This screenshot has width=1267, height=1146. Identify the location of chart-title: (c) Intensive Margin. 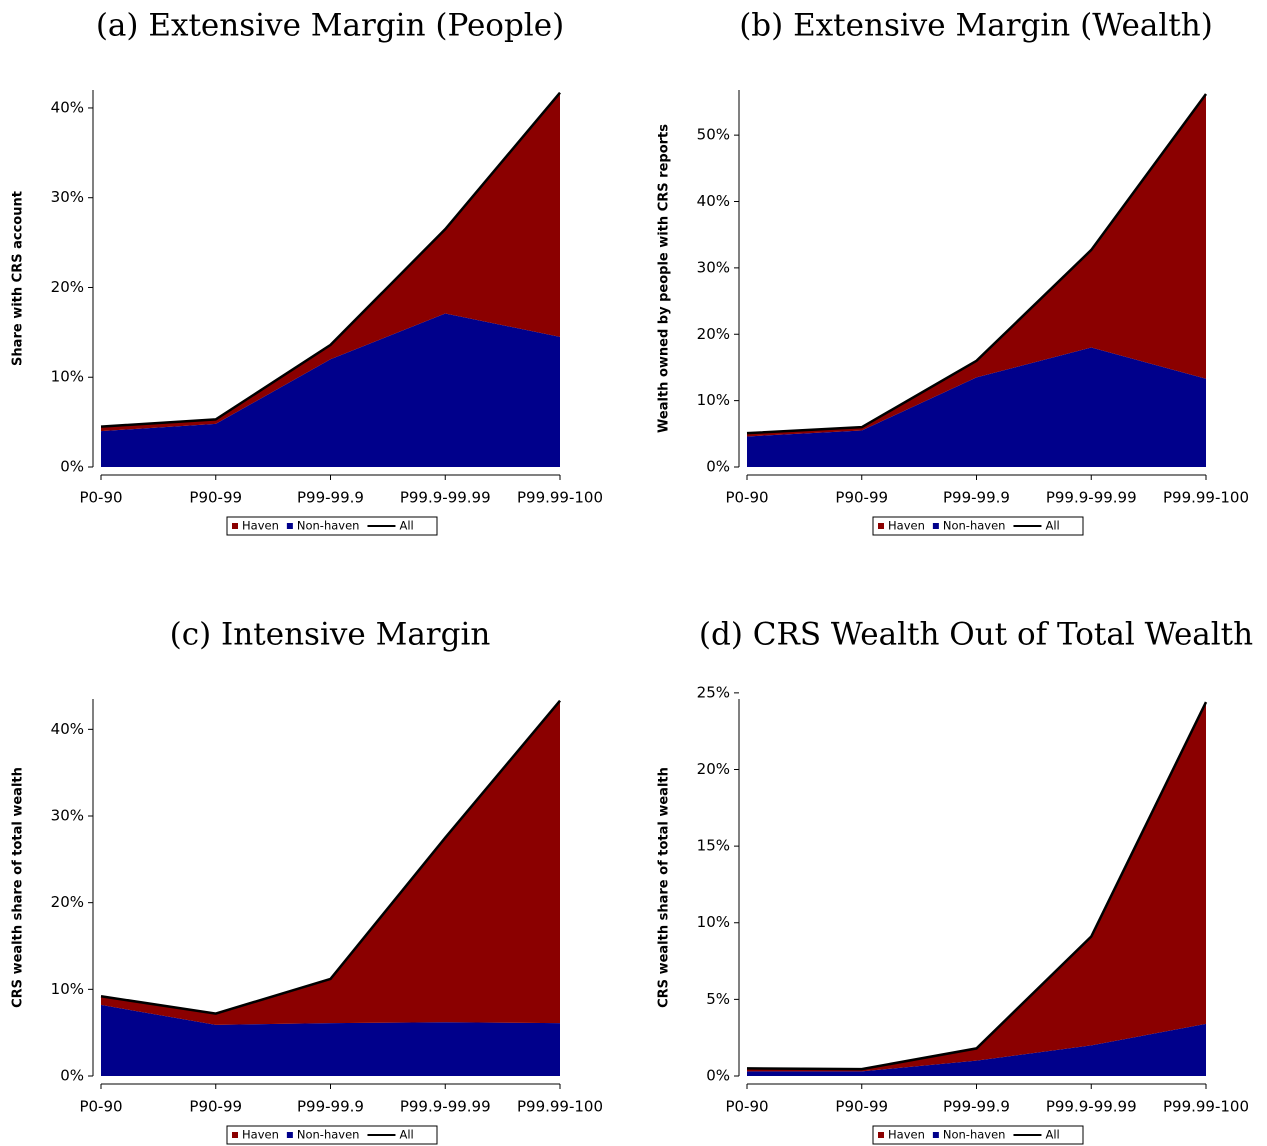
(330, 635).